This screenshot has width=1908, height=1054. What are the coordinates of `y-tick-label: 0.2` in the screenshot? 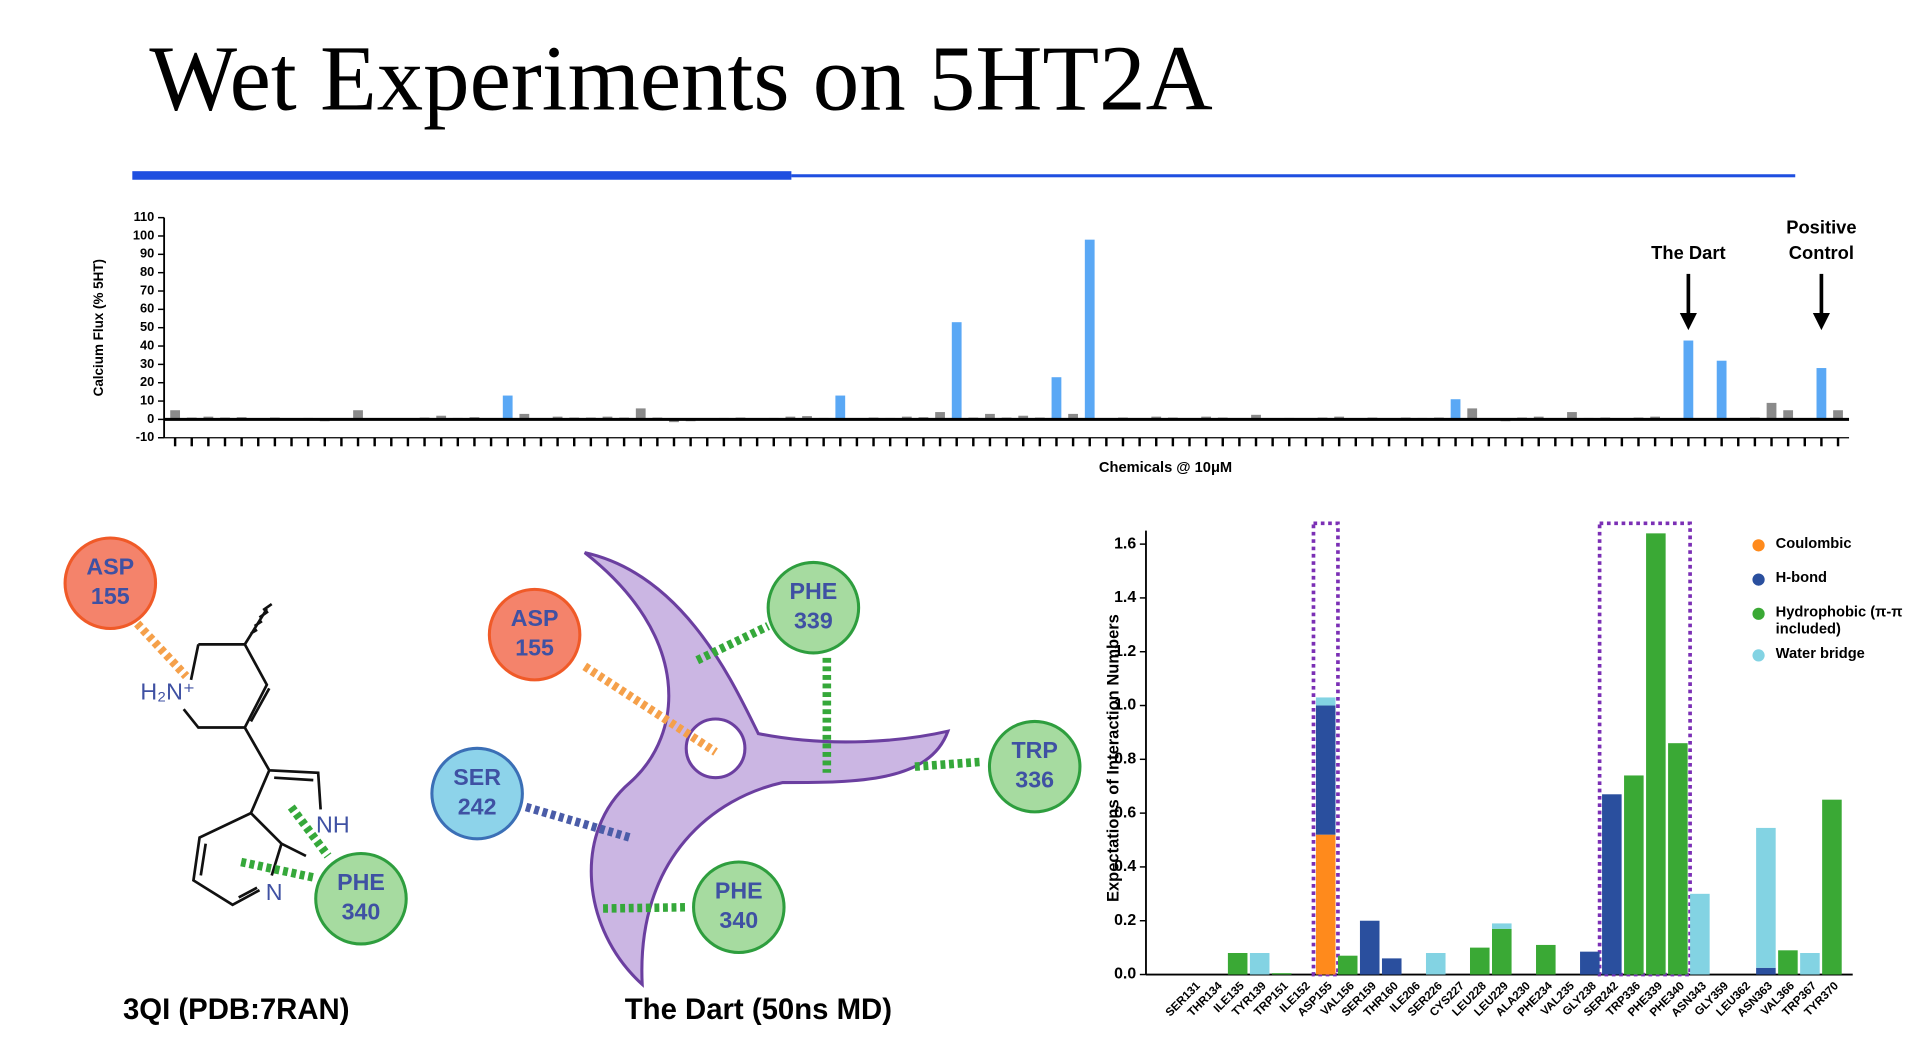 It's located at (1125, 920).